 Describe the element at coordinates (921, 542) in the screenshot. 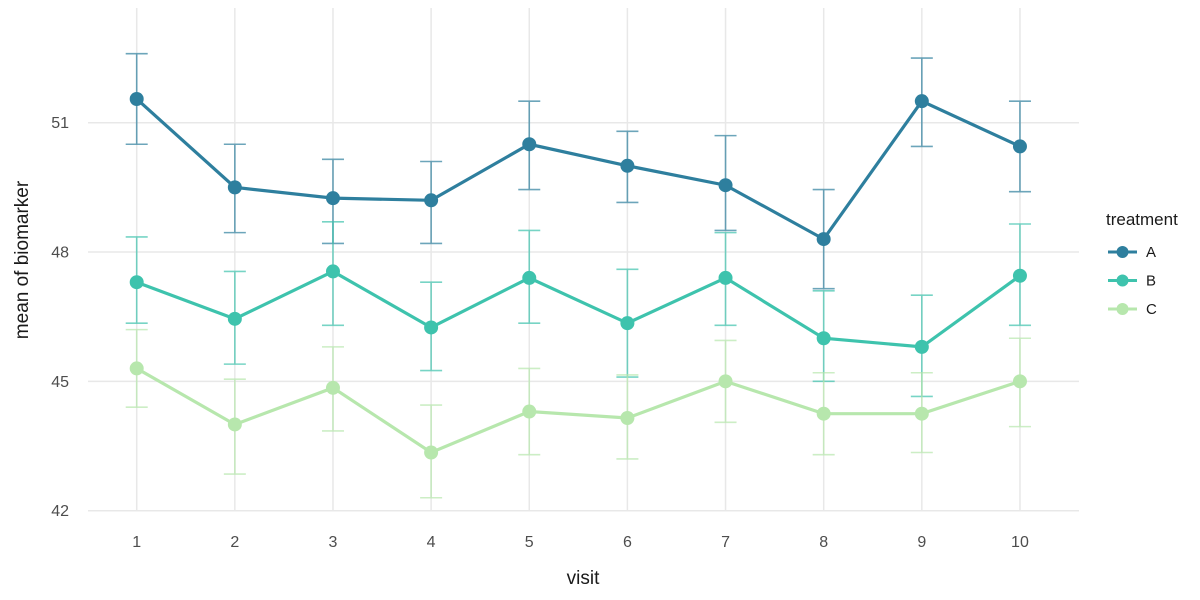

I see `x-tick-label-9: 9` at that location.